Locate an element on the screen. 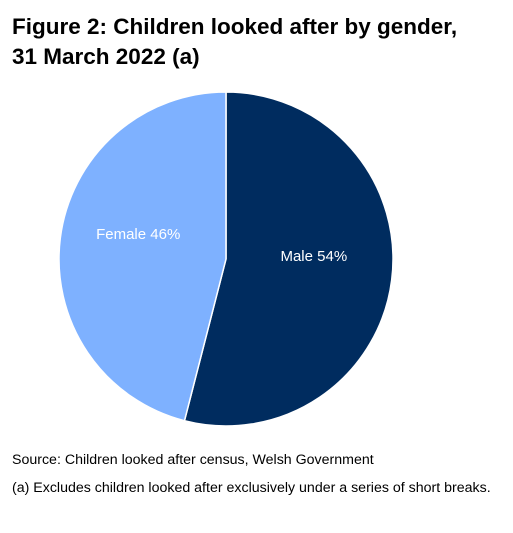 The height and width of the screenshot is (533, 513). pie-labels: Male 54% Female 46% is located at coordinates (221, 245).